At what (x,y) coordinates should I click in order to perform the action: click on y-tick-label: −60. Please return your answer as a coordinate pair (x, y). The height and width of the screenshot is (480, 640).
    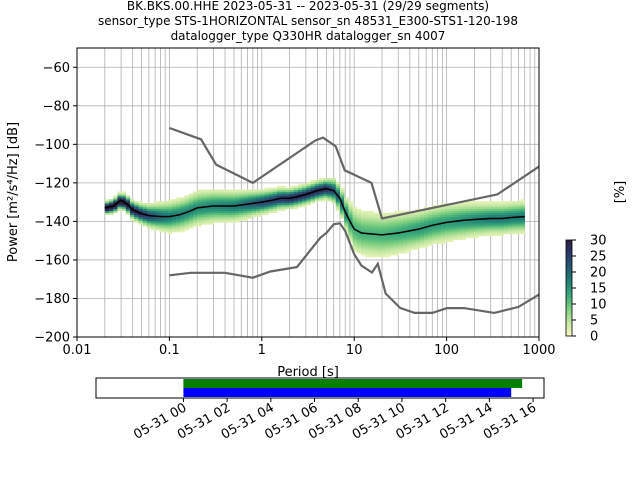
    Looking at the image, I should click on (56, 68).